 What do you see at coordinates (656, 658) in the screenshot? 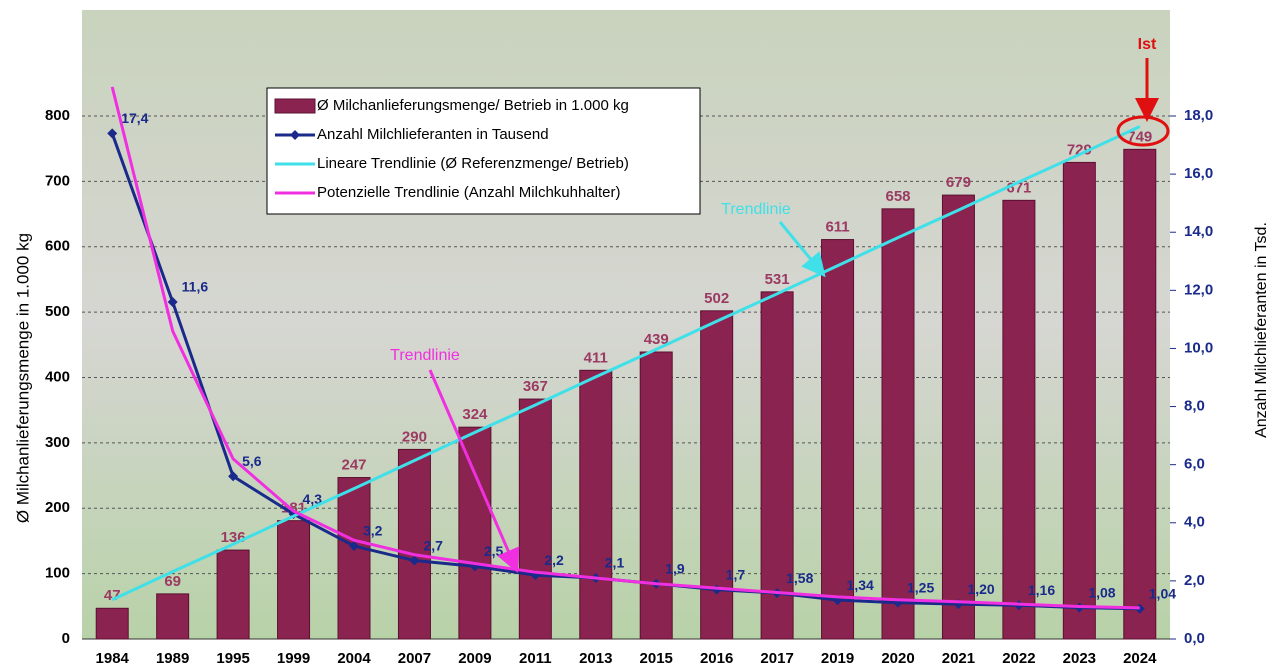
I see `x-tick-label: 2015` at bounding box center [656, 658].